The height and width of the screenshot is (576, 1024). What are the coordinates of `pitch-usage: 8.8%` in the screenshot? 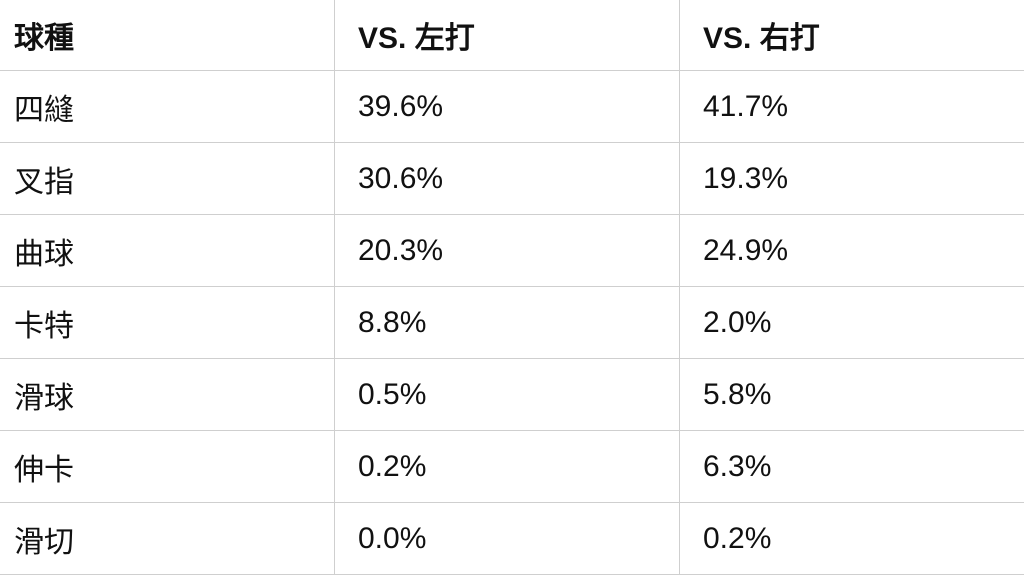 It's located at (507, 322).